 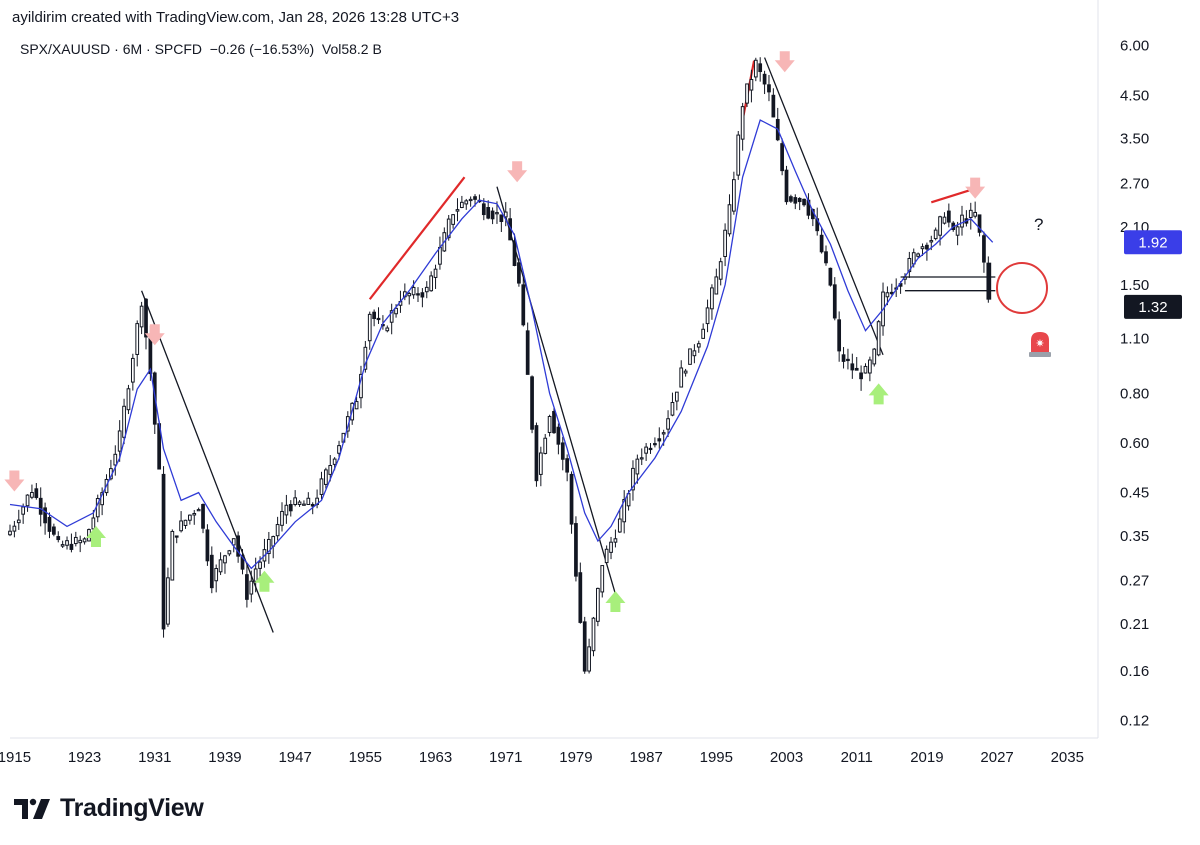 What do you see at coordinates (645, 757) in the screenshot?
I see `x-tick-label: 1987` at bounding box center [645, 757].